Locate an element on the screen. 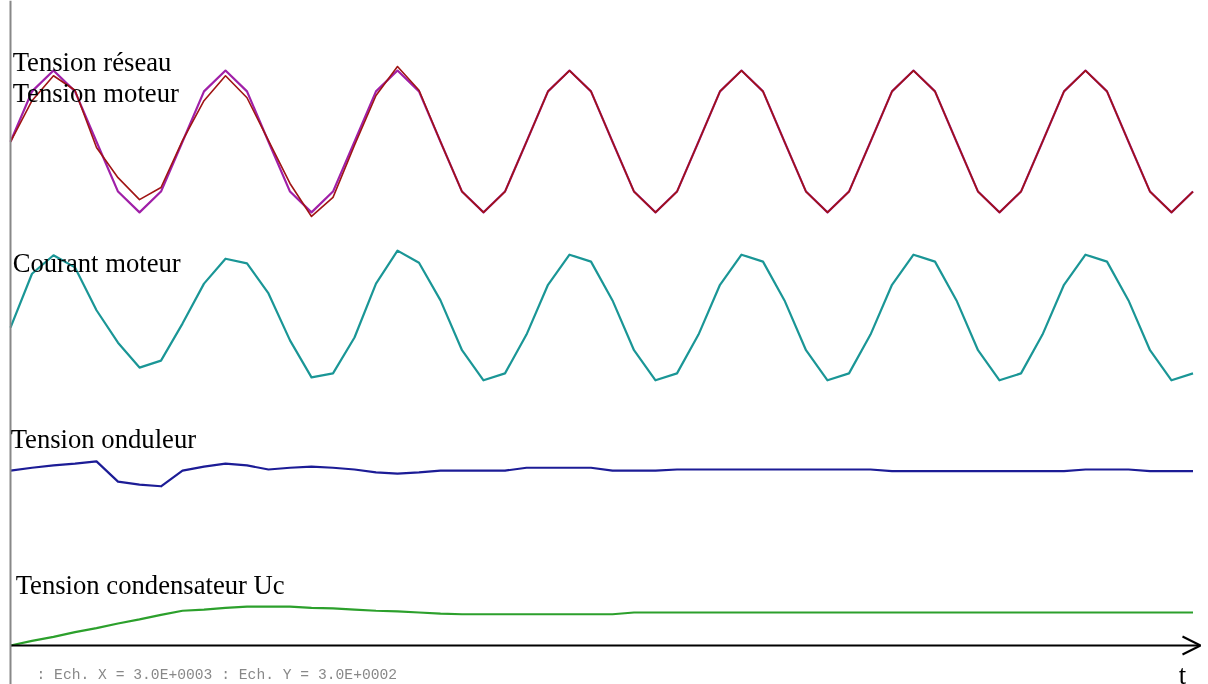 This screenshot has height=684, width=1208. x-axis-title: t is located at coordinates (1182, 671).